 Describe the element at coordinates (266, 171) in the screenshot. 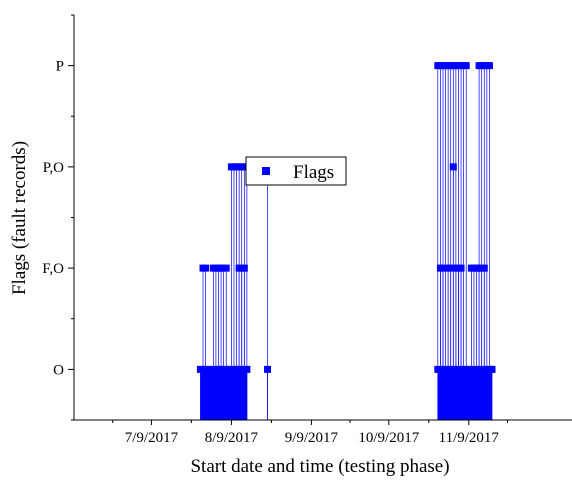

I see `legend-marker` at that location.